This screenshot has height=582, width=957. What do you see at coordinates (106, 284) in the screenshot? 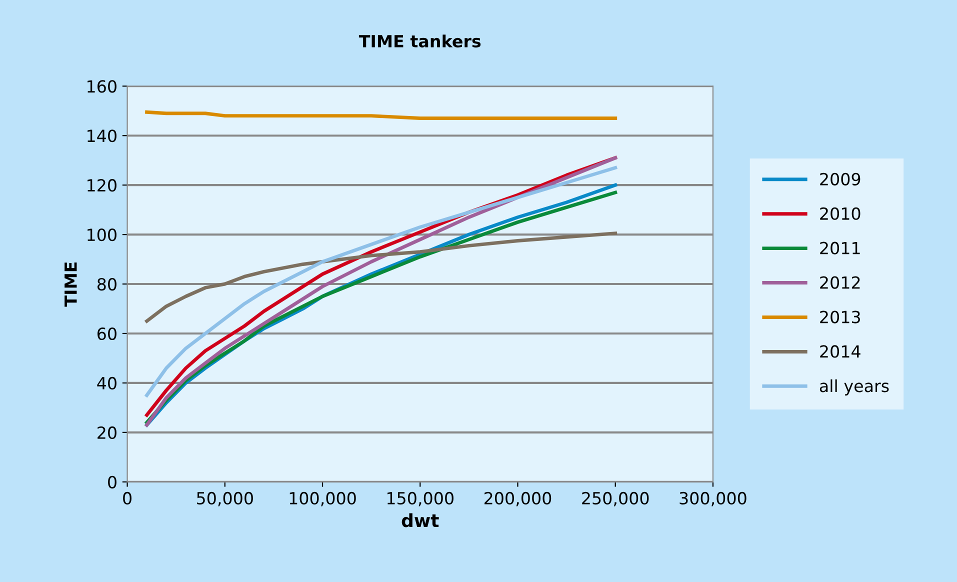
I see `y-tick-label: 80` at bounding box center [106, 284].